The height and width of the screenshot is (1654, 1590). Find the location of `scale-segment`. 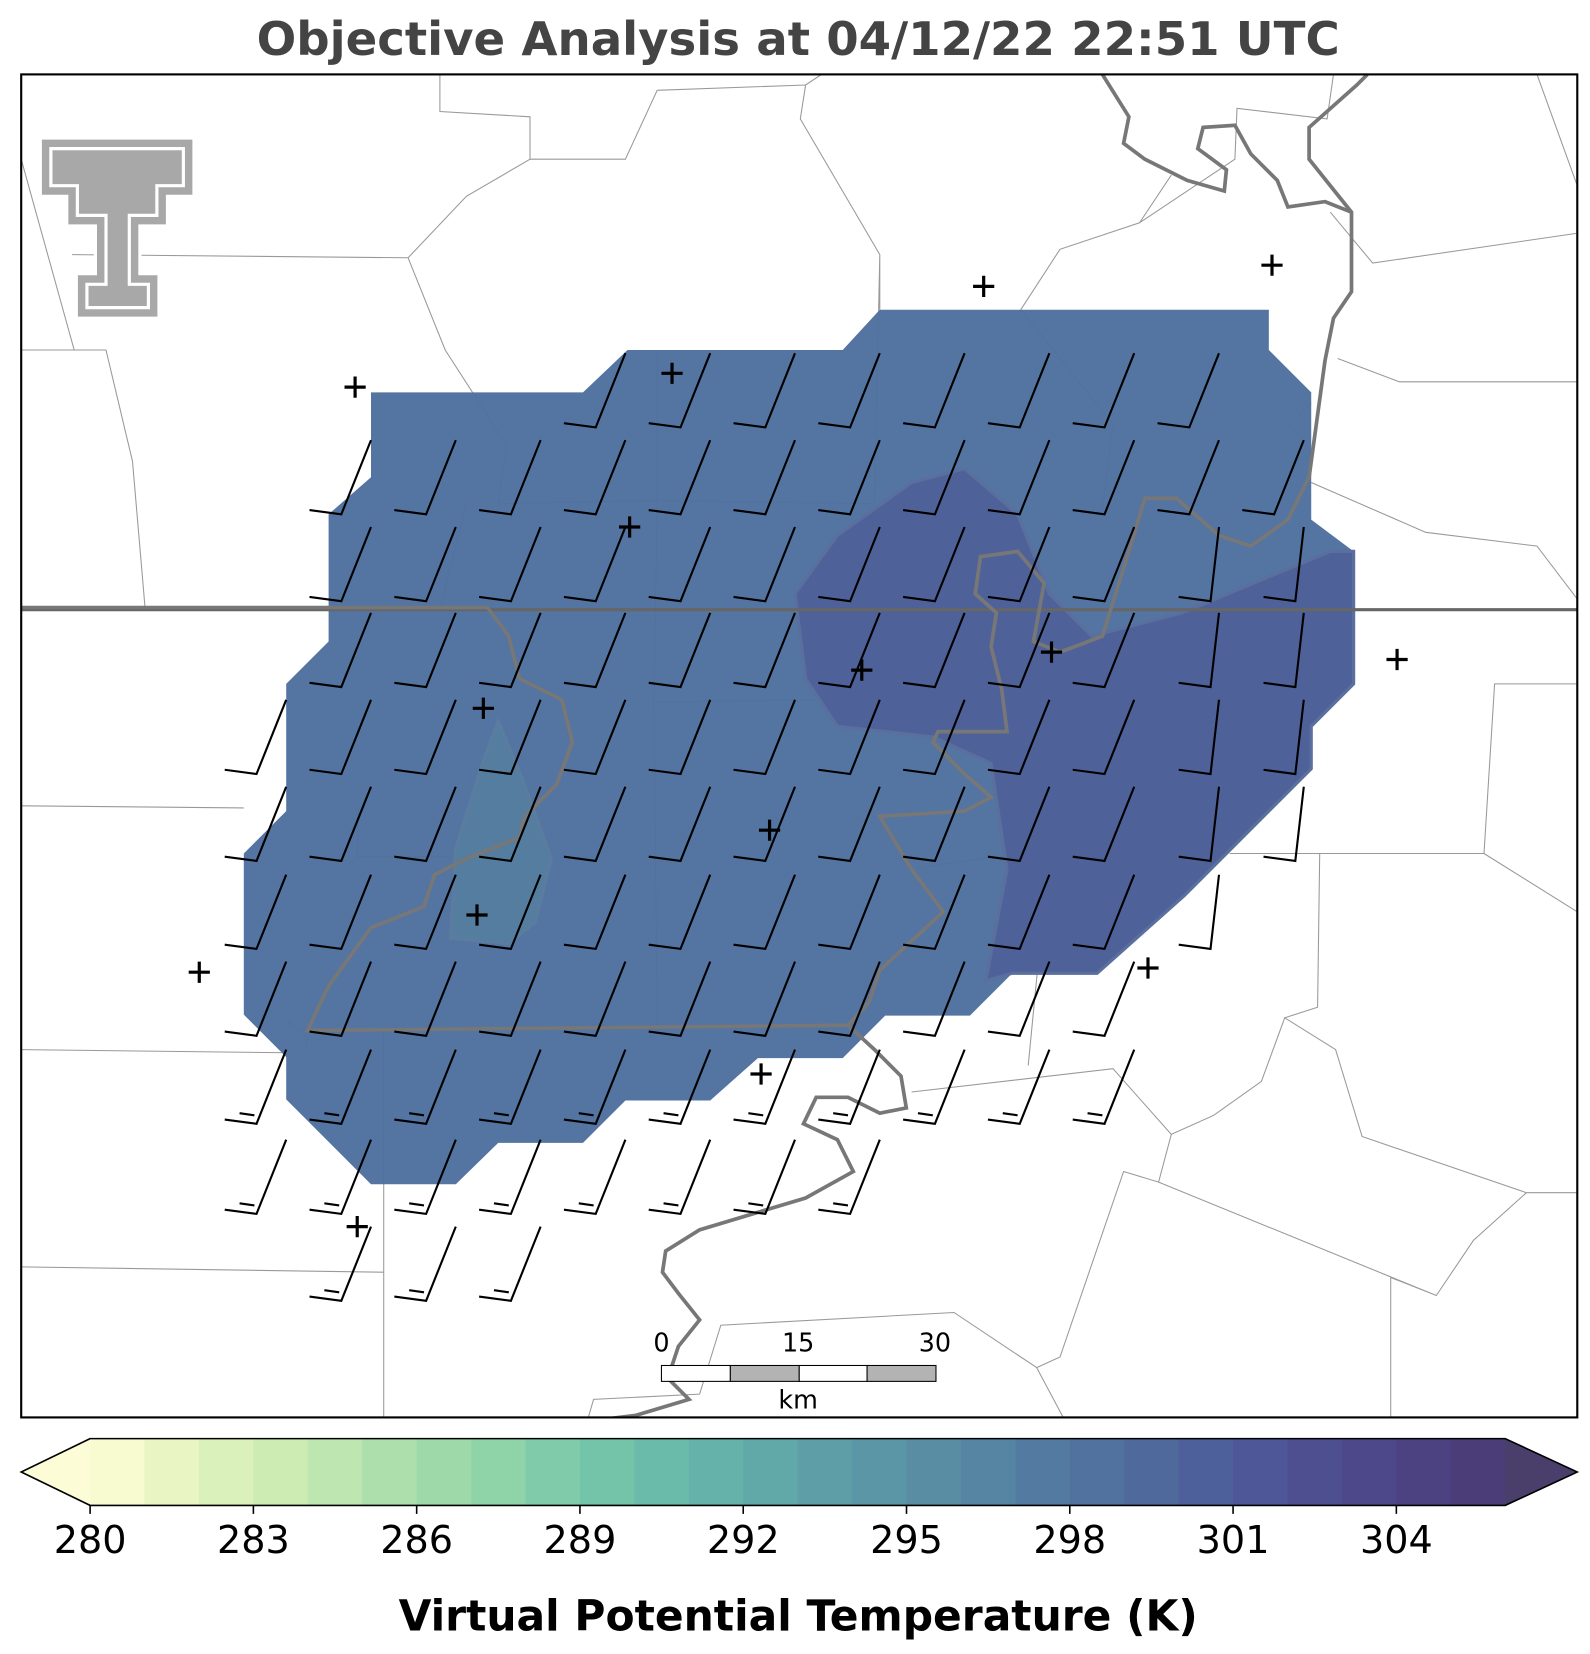

scale-segment is located at coordinates (764, 1373).